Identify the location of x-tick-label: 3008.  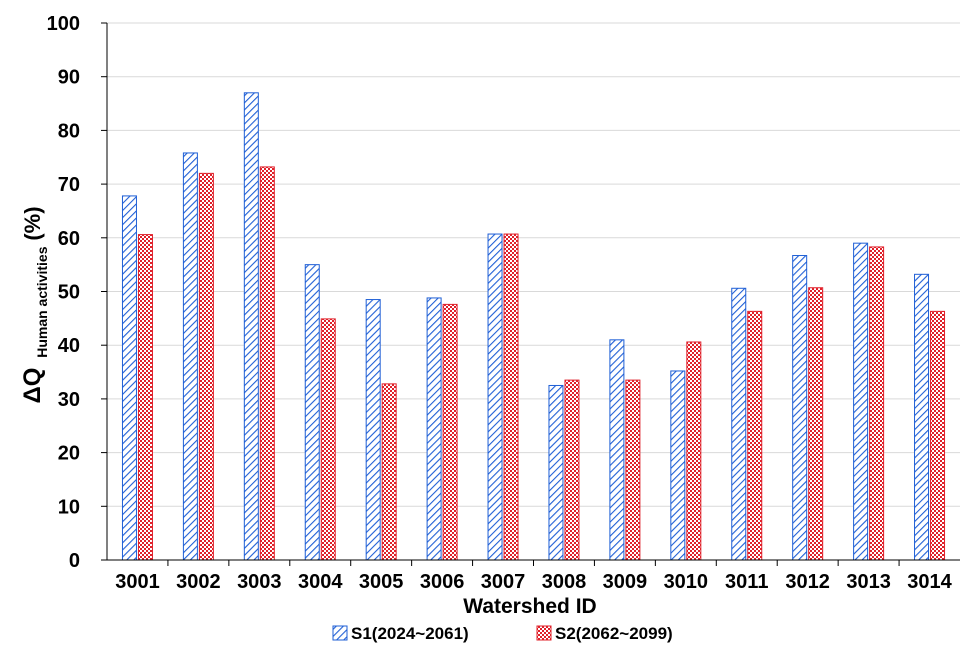
(564, 582).